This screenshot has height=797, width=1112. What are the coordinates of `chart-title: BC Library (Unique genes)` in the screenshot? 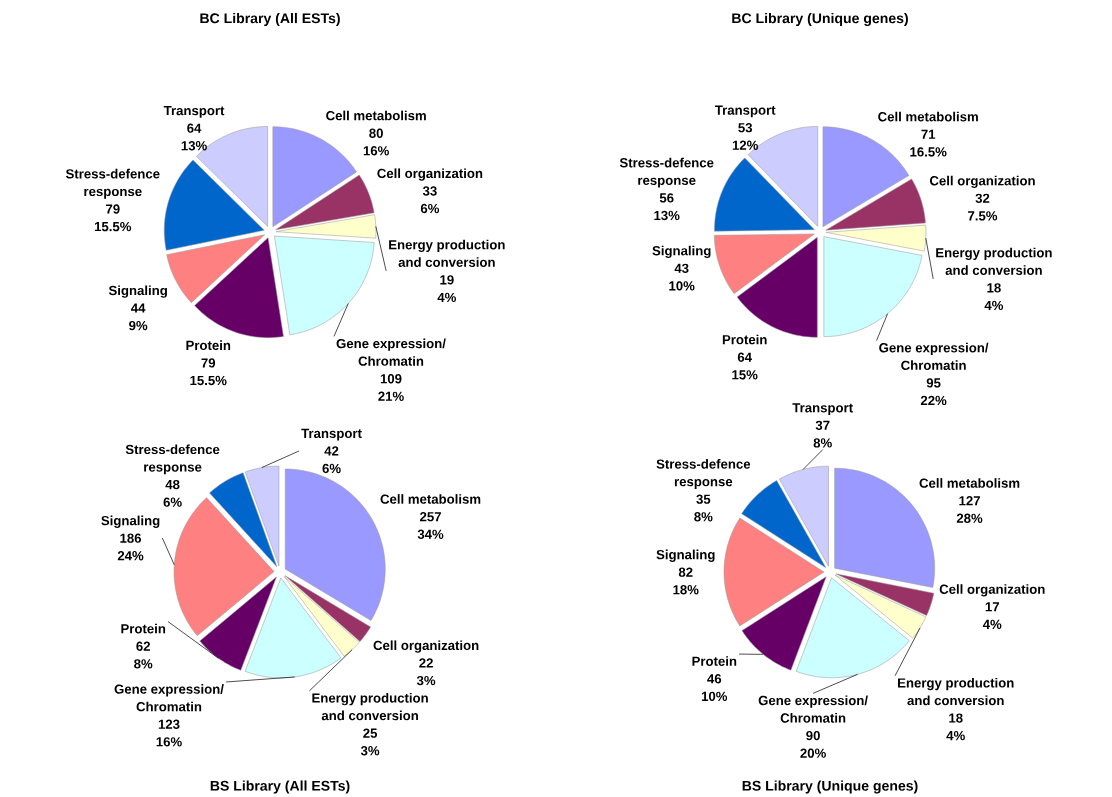 It's located at (820, 19).